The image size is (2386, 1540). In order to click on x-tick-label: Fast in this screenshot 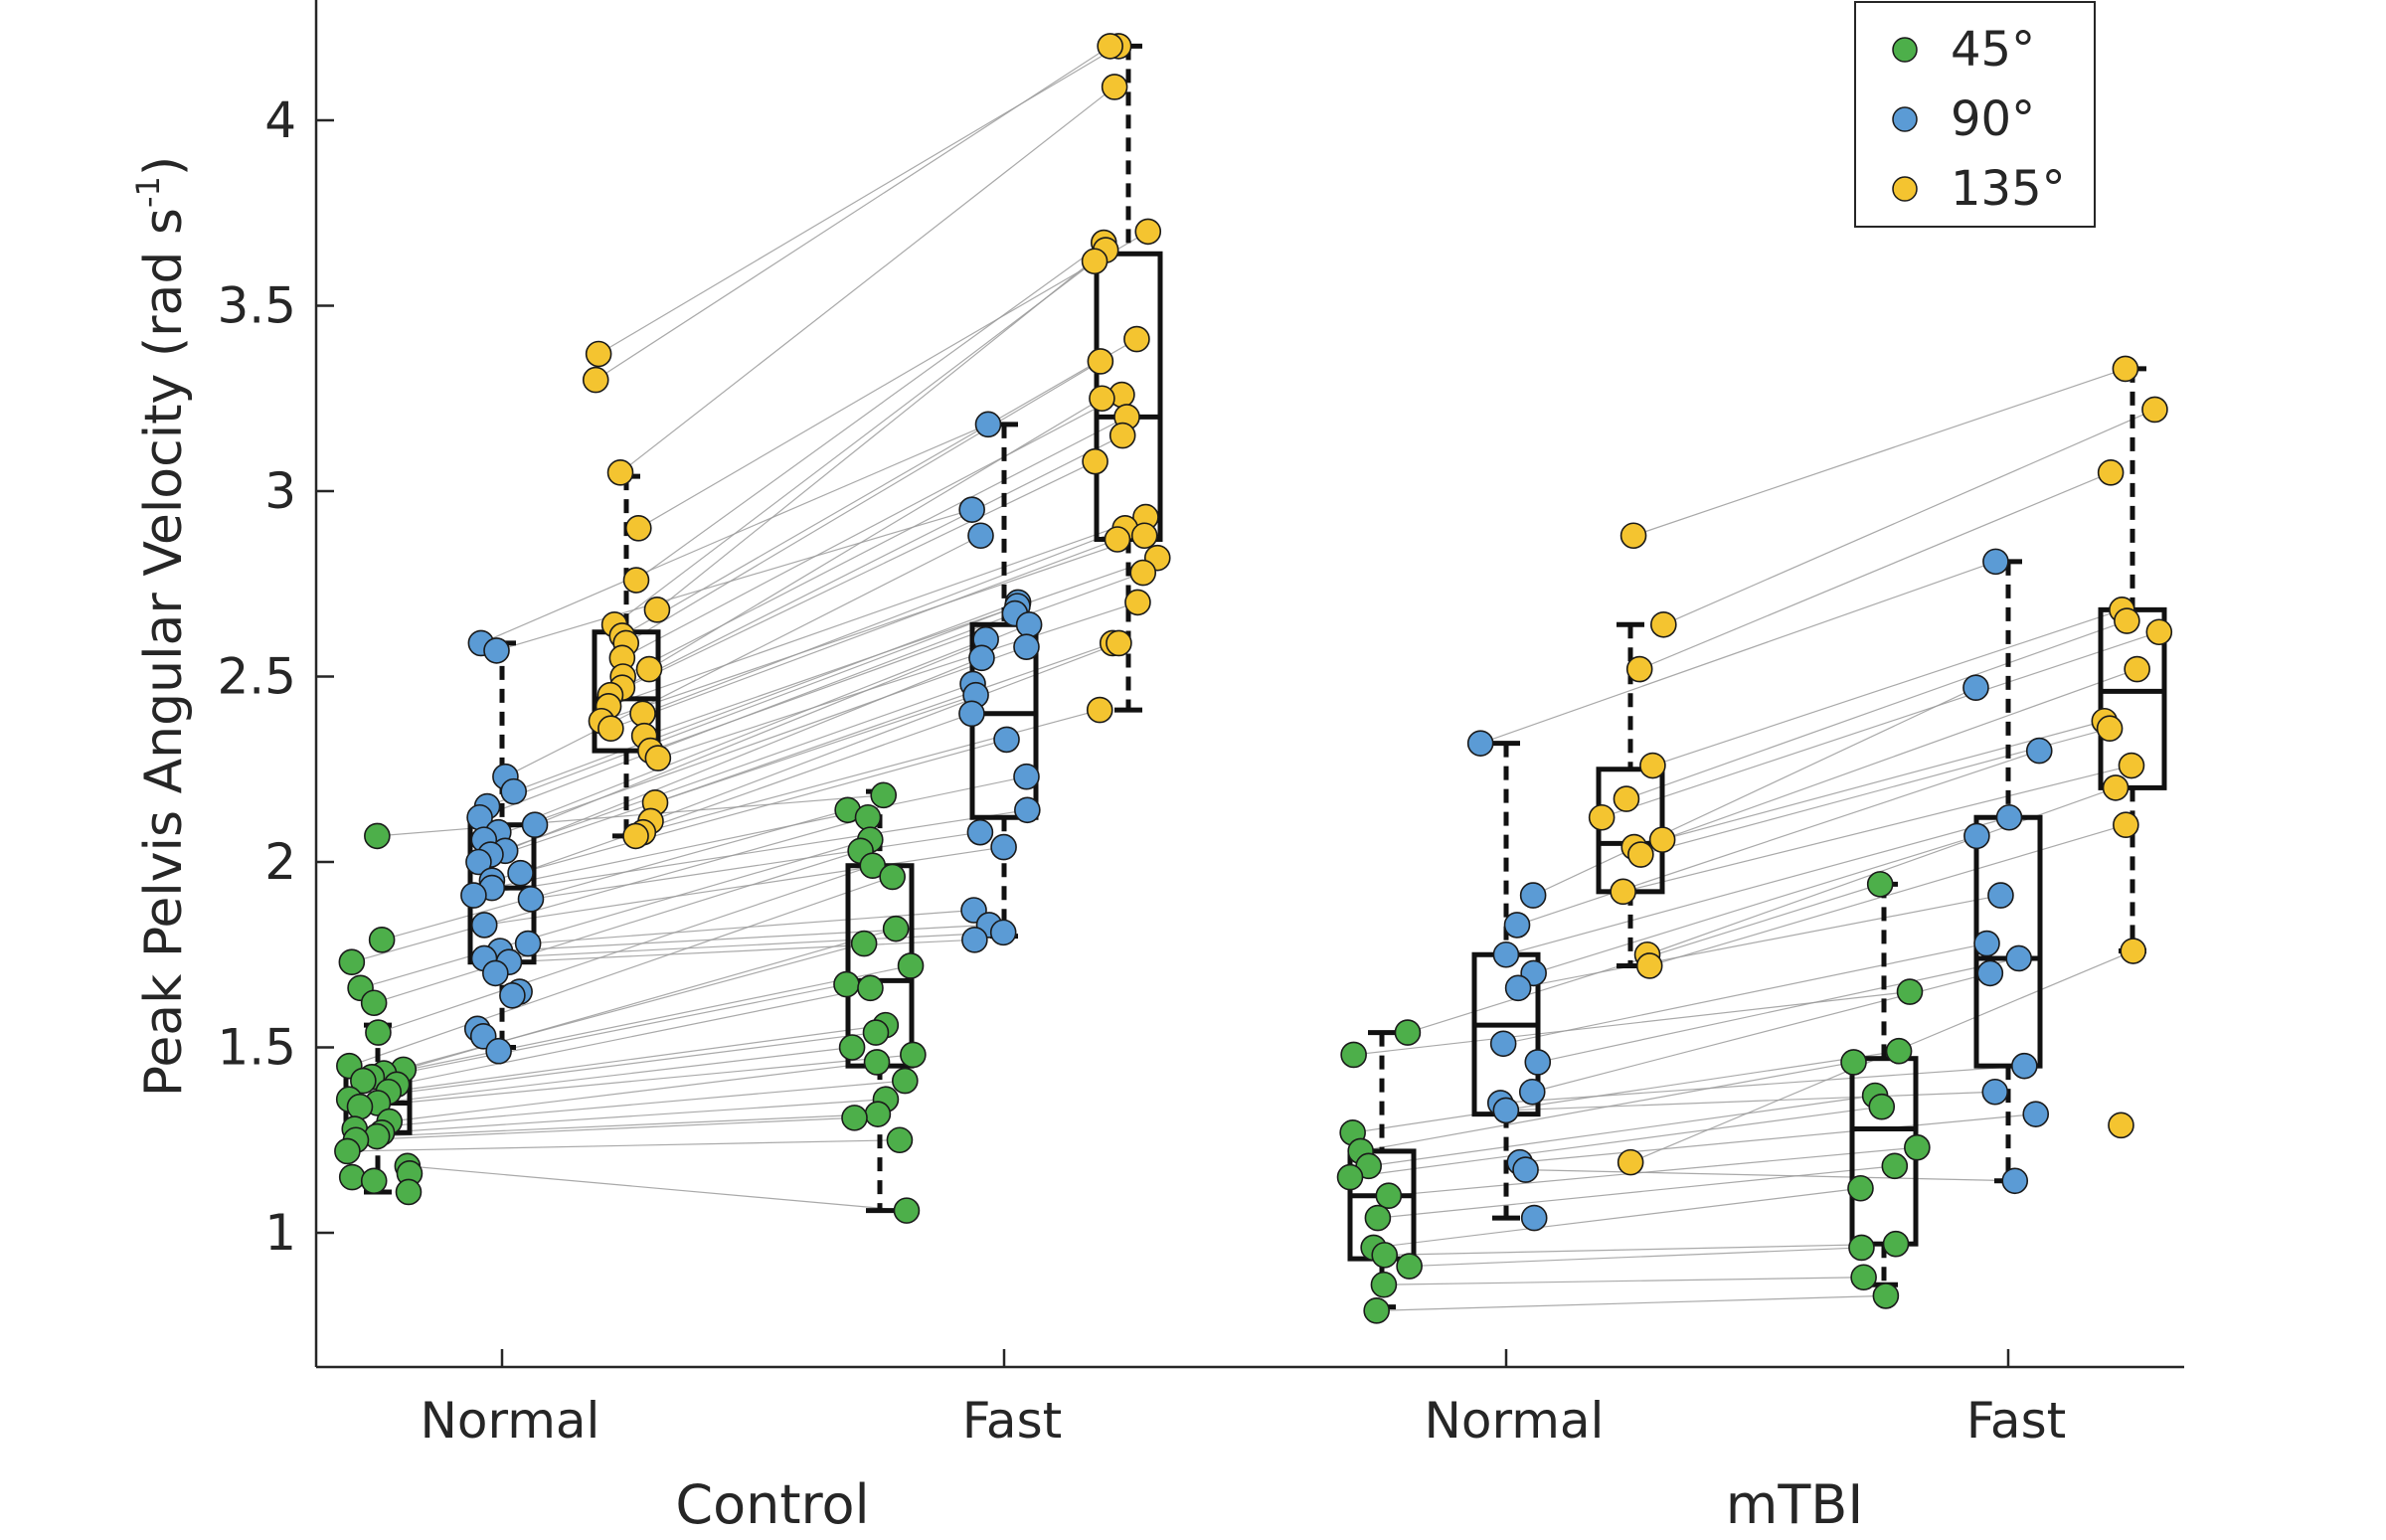, I will do `click(2016, 1421)`.